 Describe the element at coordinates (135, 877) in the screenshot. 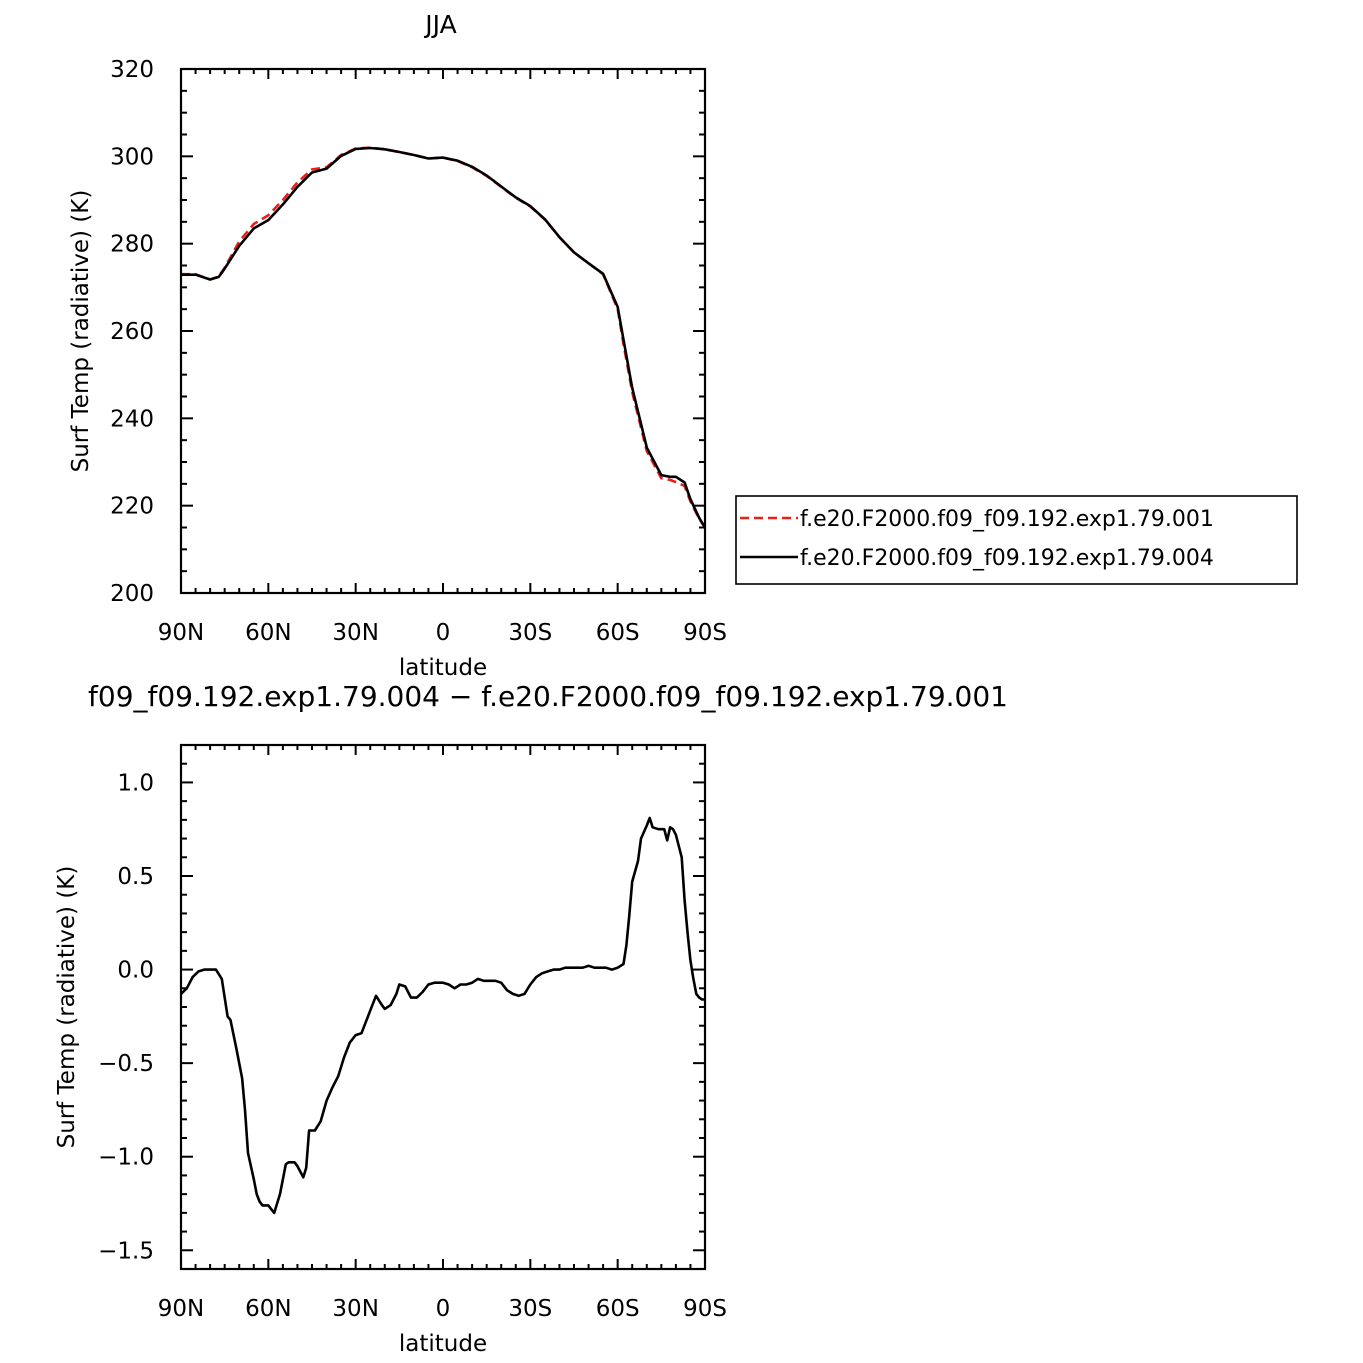

I see `y-tick-label: 0.5` at that location.